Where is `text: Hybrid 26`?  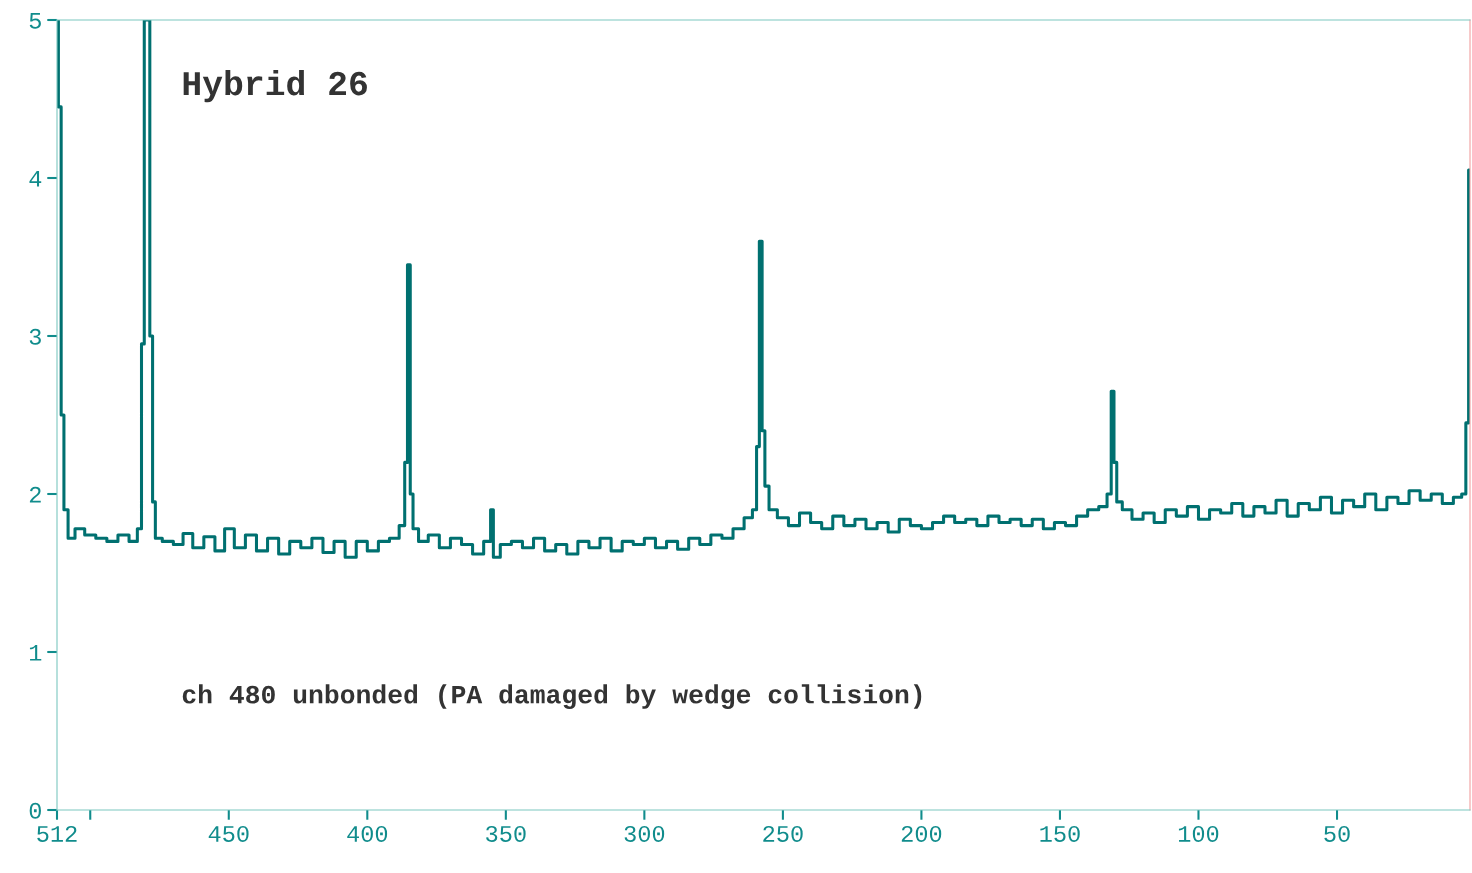
text: Hybrid 26 is located at coordinates (275, 86).